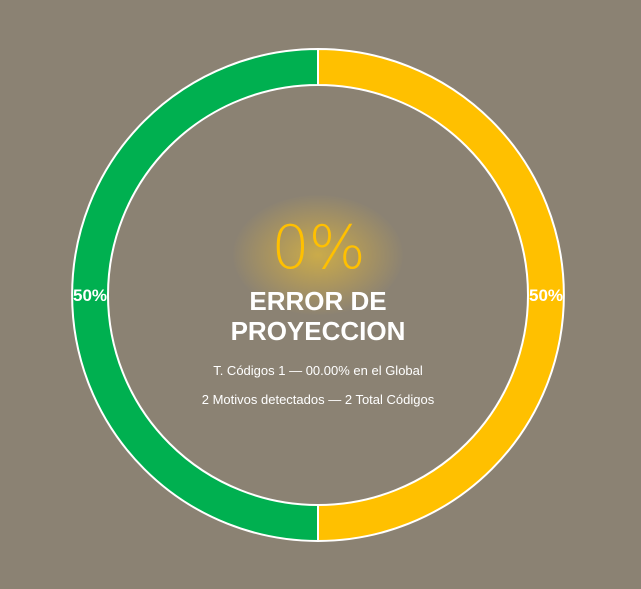 This screenshot has width=641, height=589. Describe the element at coordinates (318, 399) in the screenshot. I see `center-info-line-2: 2 Motivos detectados — 2 Total Códigos` at that location.